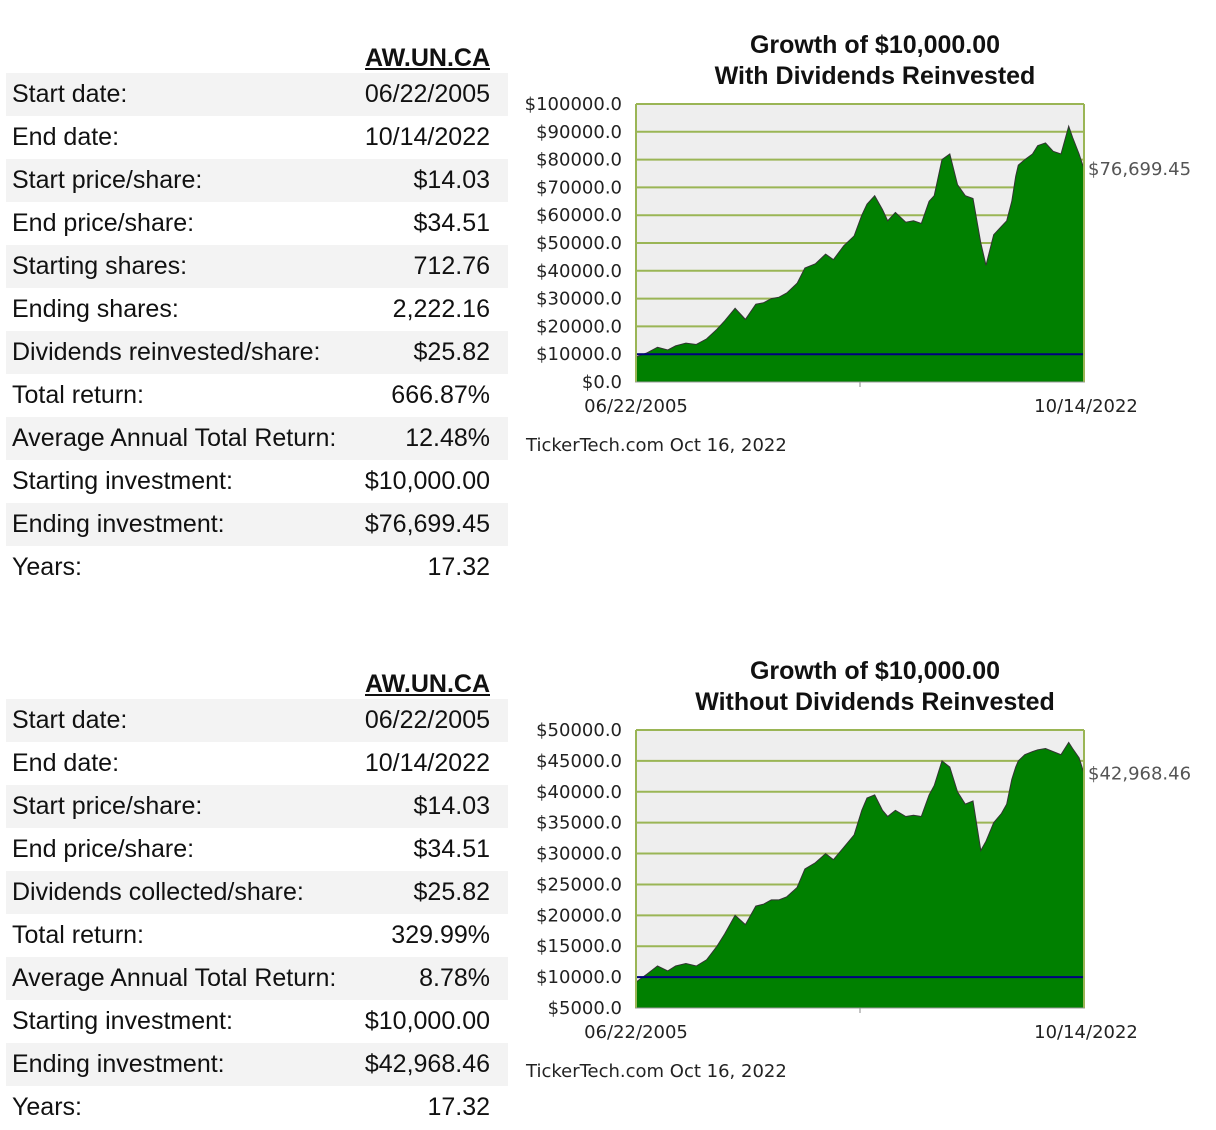 This screenshot has height=1130, width=1216. What do you see at coordinates (180, 309) in the screenshot?
I see `stat-label: Ending shares:` at bounding box center [180, 309].